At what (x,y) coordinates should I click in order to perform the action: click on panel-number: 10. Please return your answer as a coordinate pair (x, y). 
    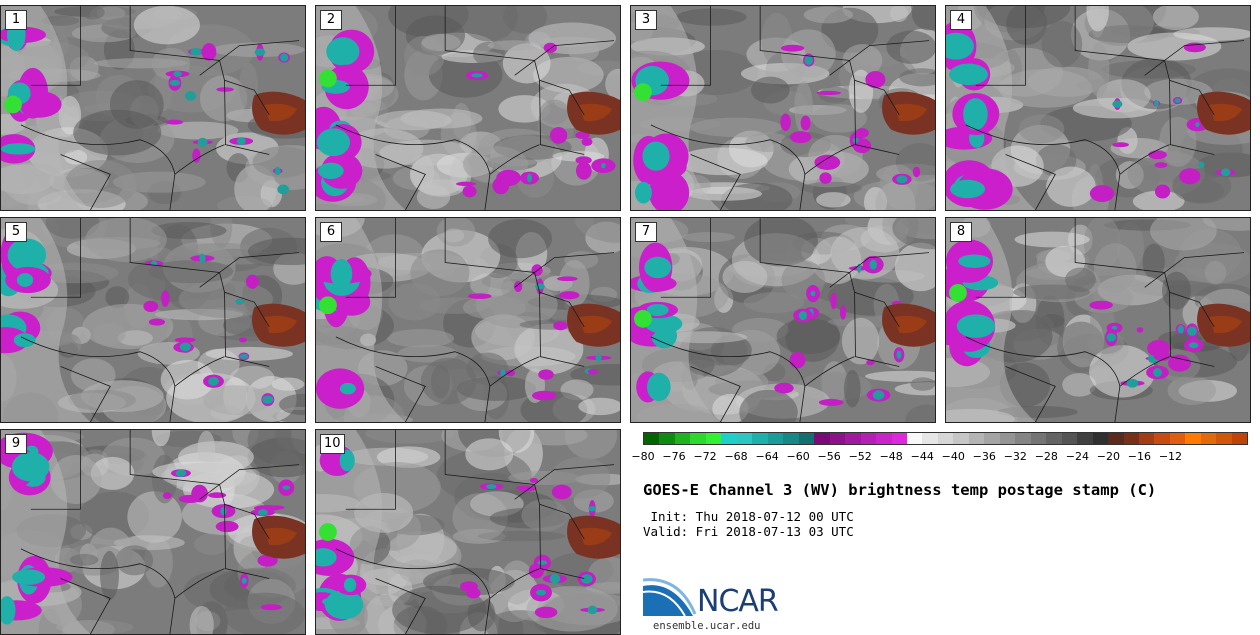
    Looking at the image, I should click on (332, 444).